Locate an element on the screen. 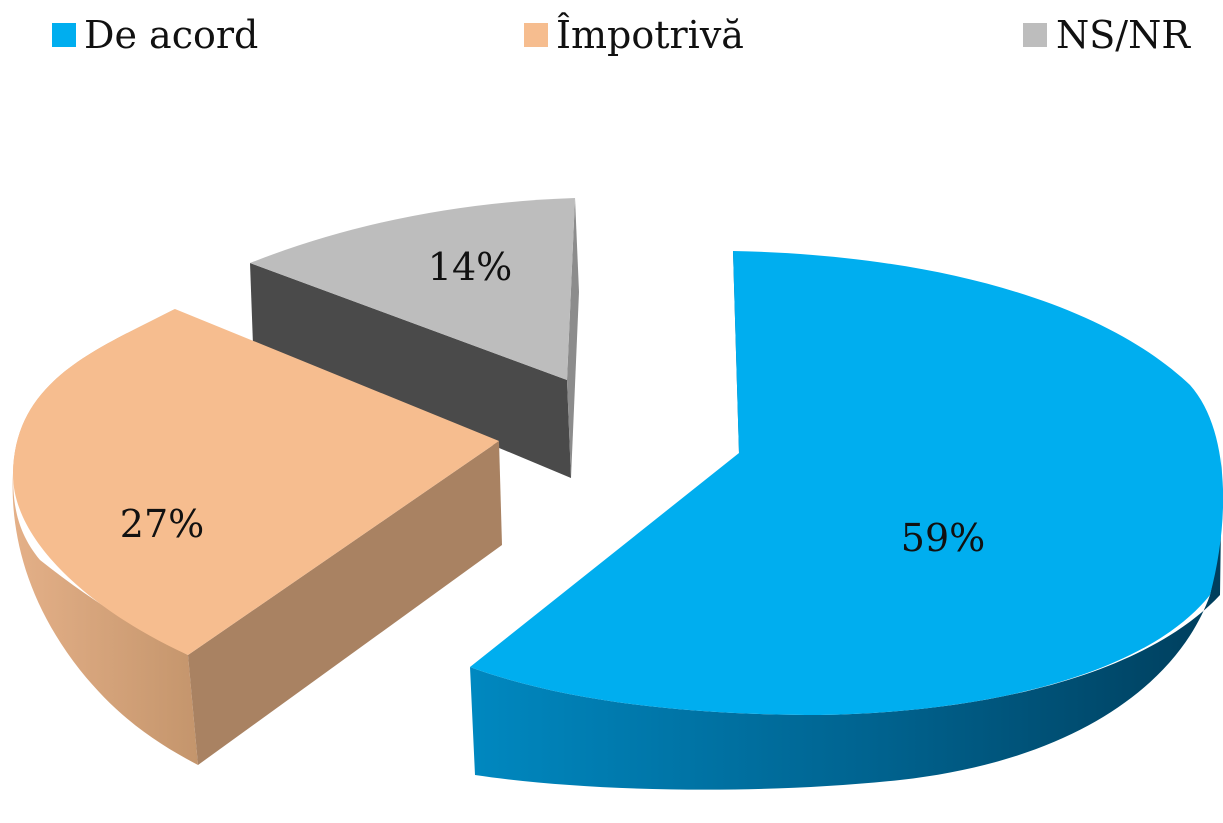 The image size is (1223, 823). legend-item-impotriva: Împotrivă is located at coordinates (634, 35).